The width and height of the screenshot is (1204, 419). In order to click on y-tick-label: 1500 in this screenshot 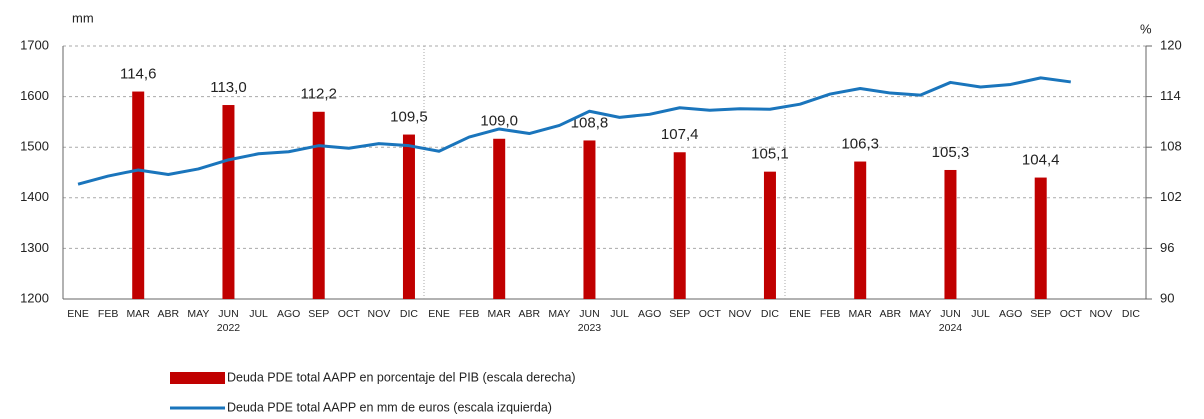, I will do `click(34, 146)`.